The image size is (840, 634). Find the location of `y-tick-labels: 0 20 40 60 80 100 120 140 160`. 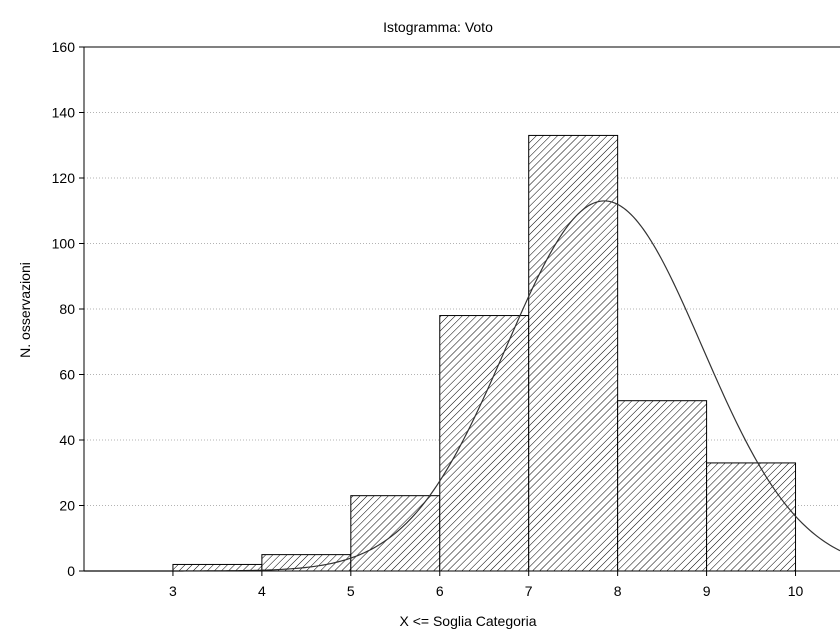

y-tick-labels: 0 20 40 60 80 100 120 140 160 is located at coordinates (68, 309).